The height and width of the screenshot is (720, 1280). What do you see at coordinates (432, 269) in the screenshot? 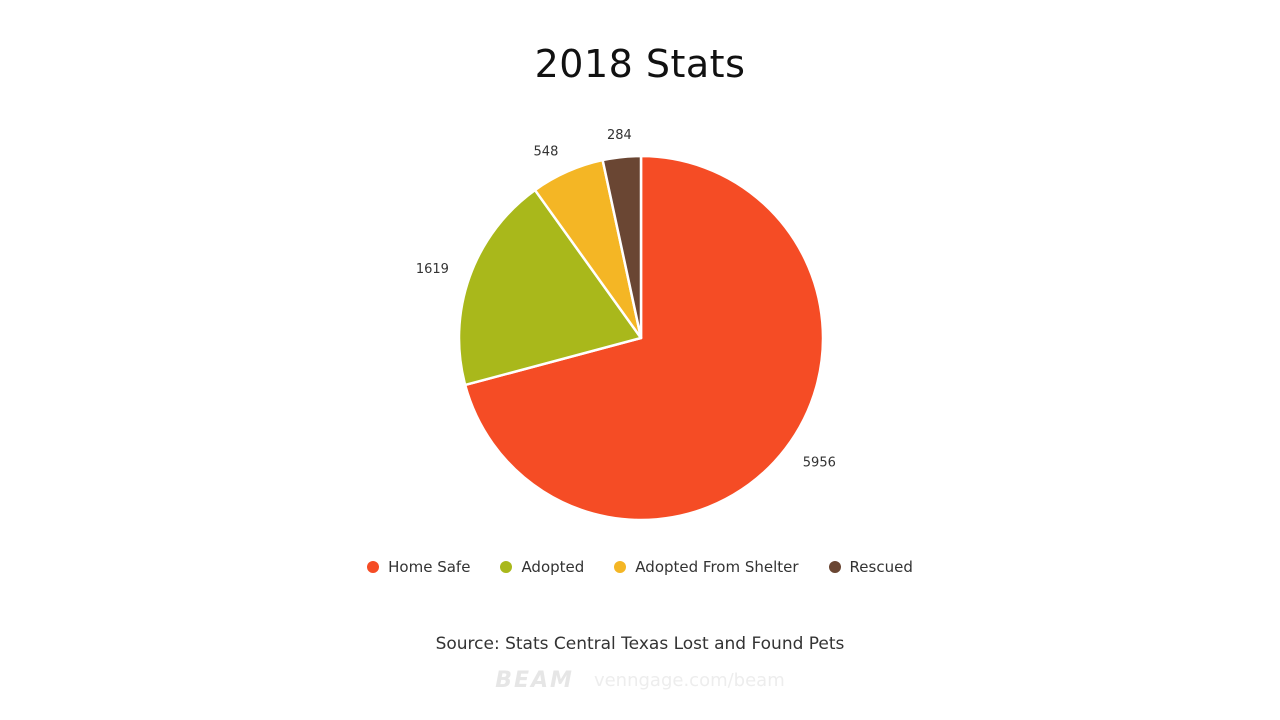
I see `data-label-adopted: 1619` at bounding box center [432, 269].